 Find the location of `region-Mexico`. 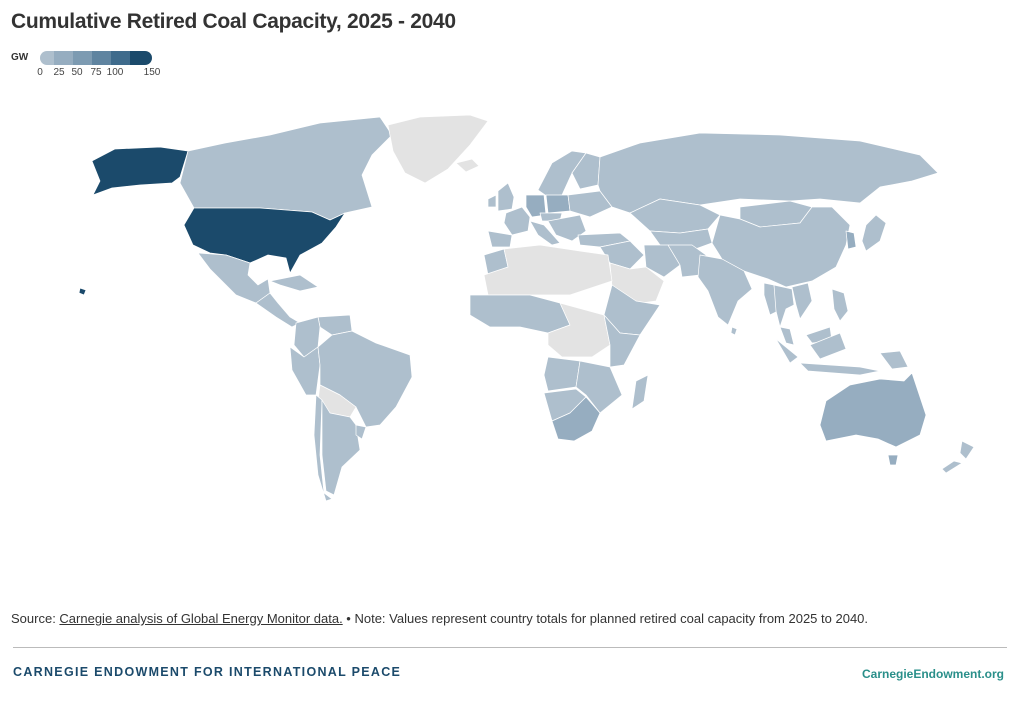

region-Mexico is located at coordinates (234, 278).